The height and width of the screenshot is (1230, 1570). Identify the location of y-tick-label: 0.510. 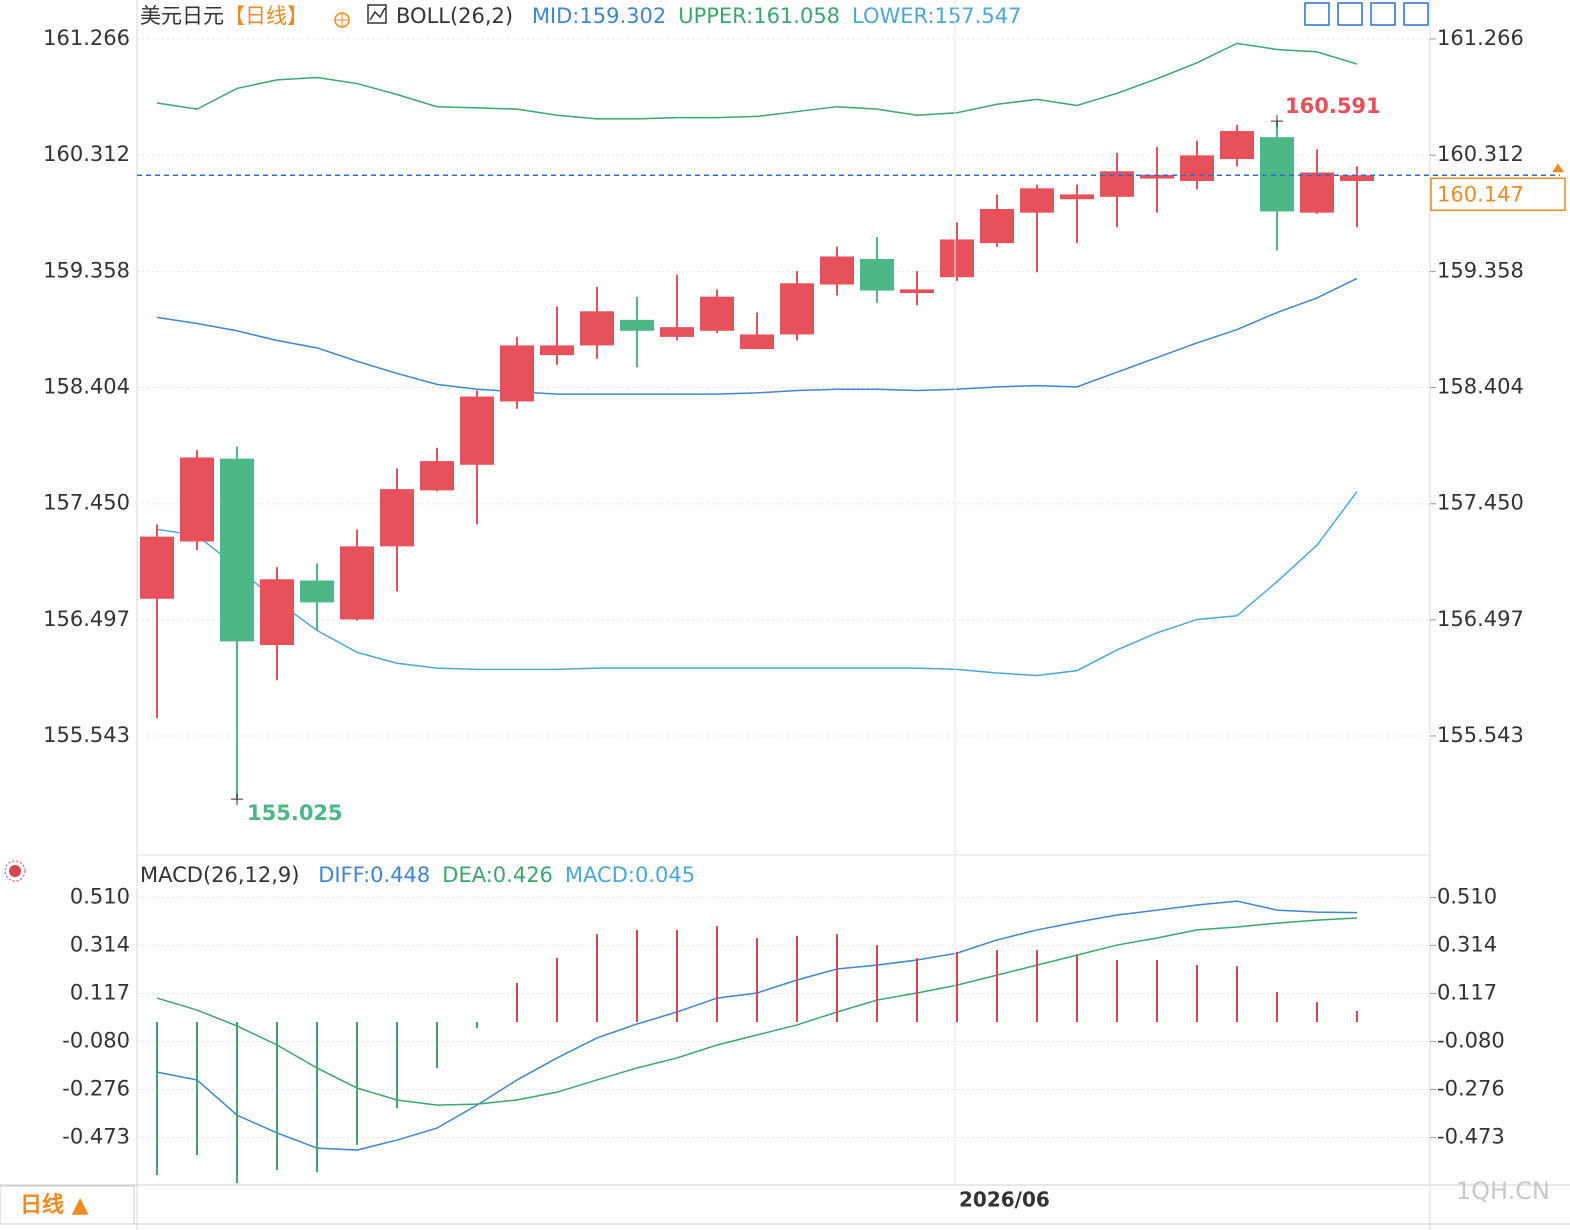
(100, 896).